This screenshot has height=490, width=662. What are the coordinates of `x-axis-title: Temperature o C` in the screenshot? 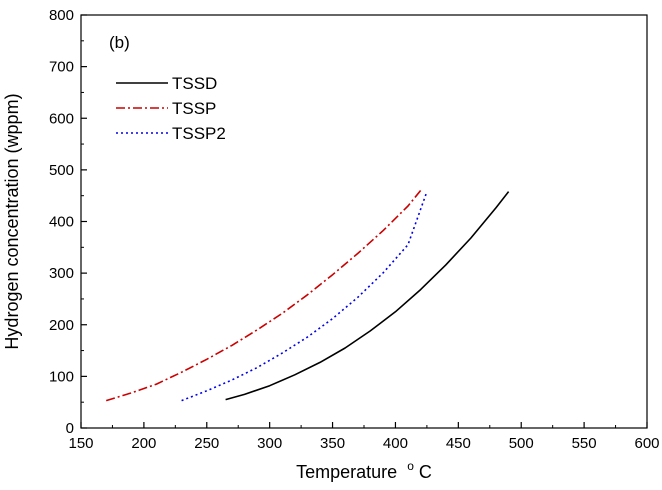 It's located at (364, 468).